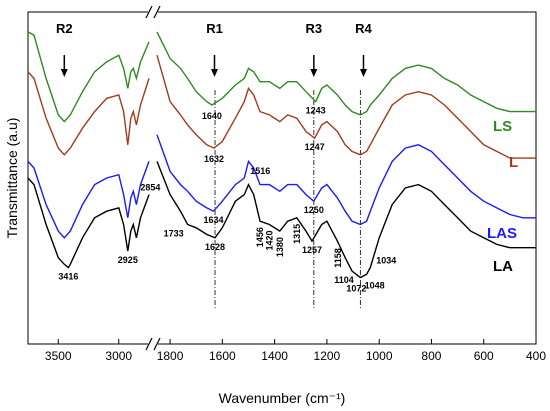  What do you see at coordinates (375, 285) in the screenshot?
I see `peak-label: 1048` at bounding box center [375, 285].